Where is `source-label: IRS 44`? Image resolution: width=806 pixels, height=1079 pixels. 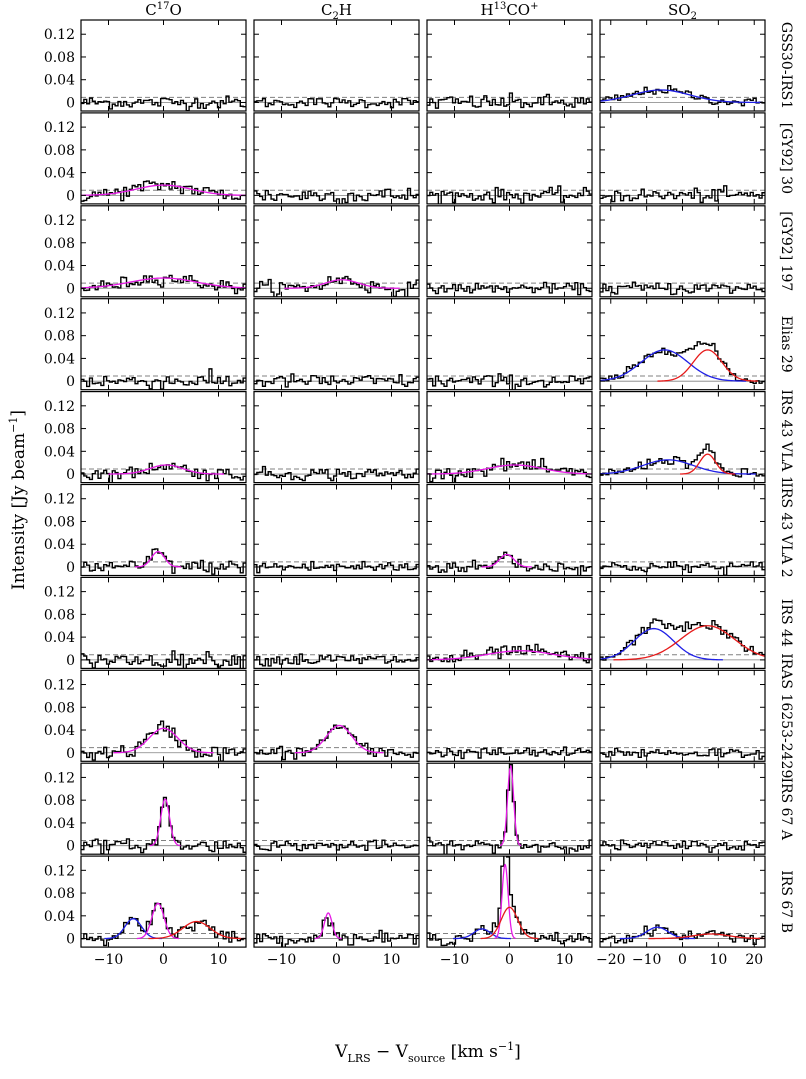
source-label: IRS 44 is located at coordinates (786, 623).